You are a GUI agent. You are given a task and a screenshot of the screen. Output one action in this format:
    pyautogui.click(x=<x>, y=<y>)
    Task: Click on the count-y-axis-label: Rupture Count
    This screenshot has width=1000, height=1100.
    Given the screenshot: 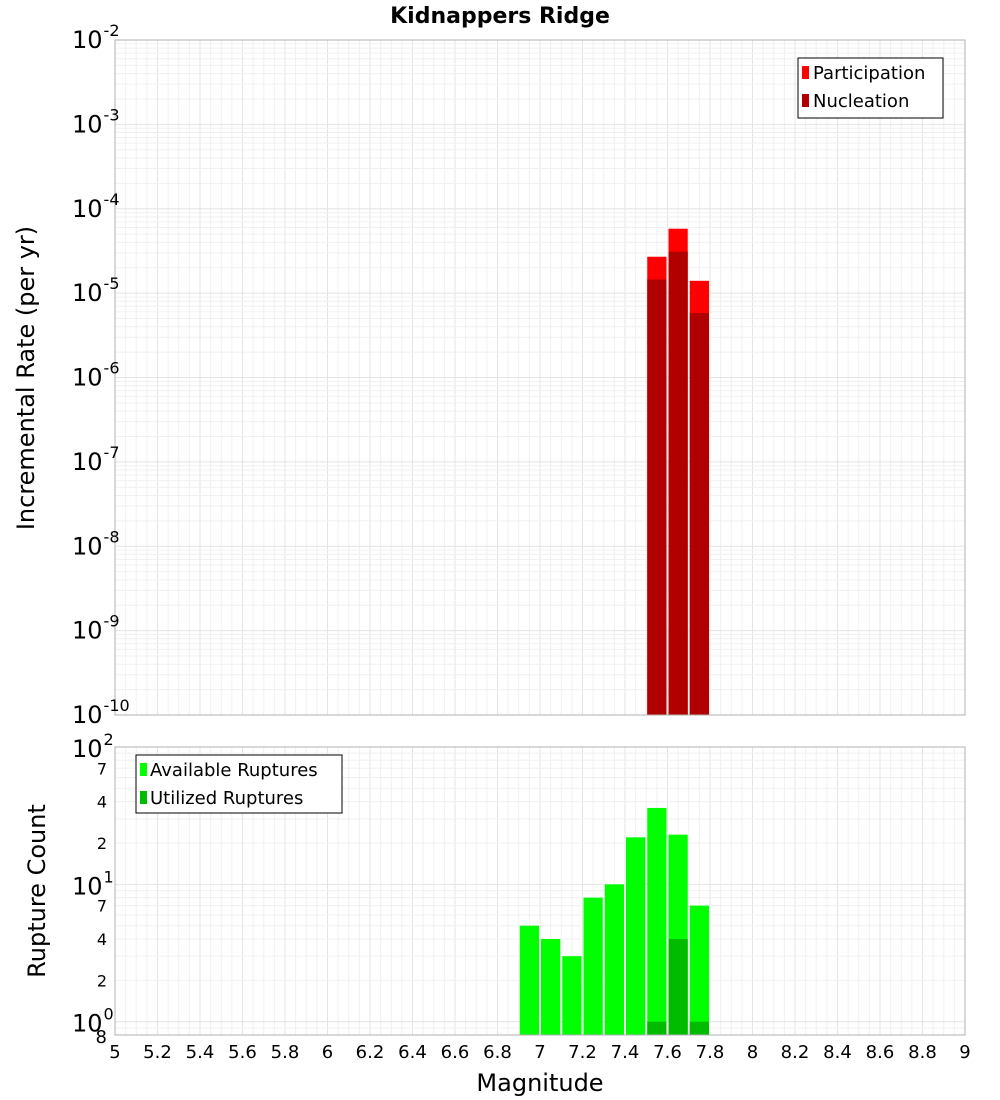 What is the action you would take?
    pyautogui.click(x=37, y=891)
    